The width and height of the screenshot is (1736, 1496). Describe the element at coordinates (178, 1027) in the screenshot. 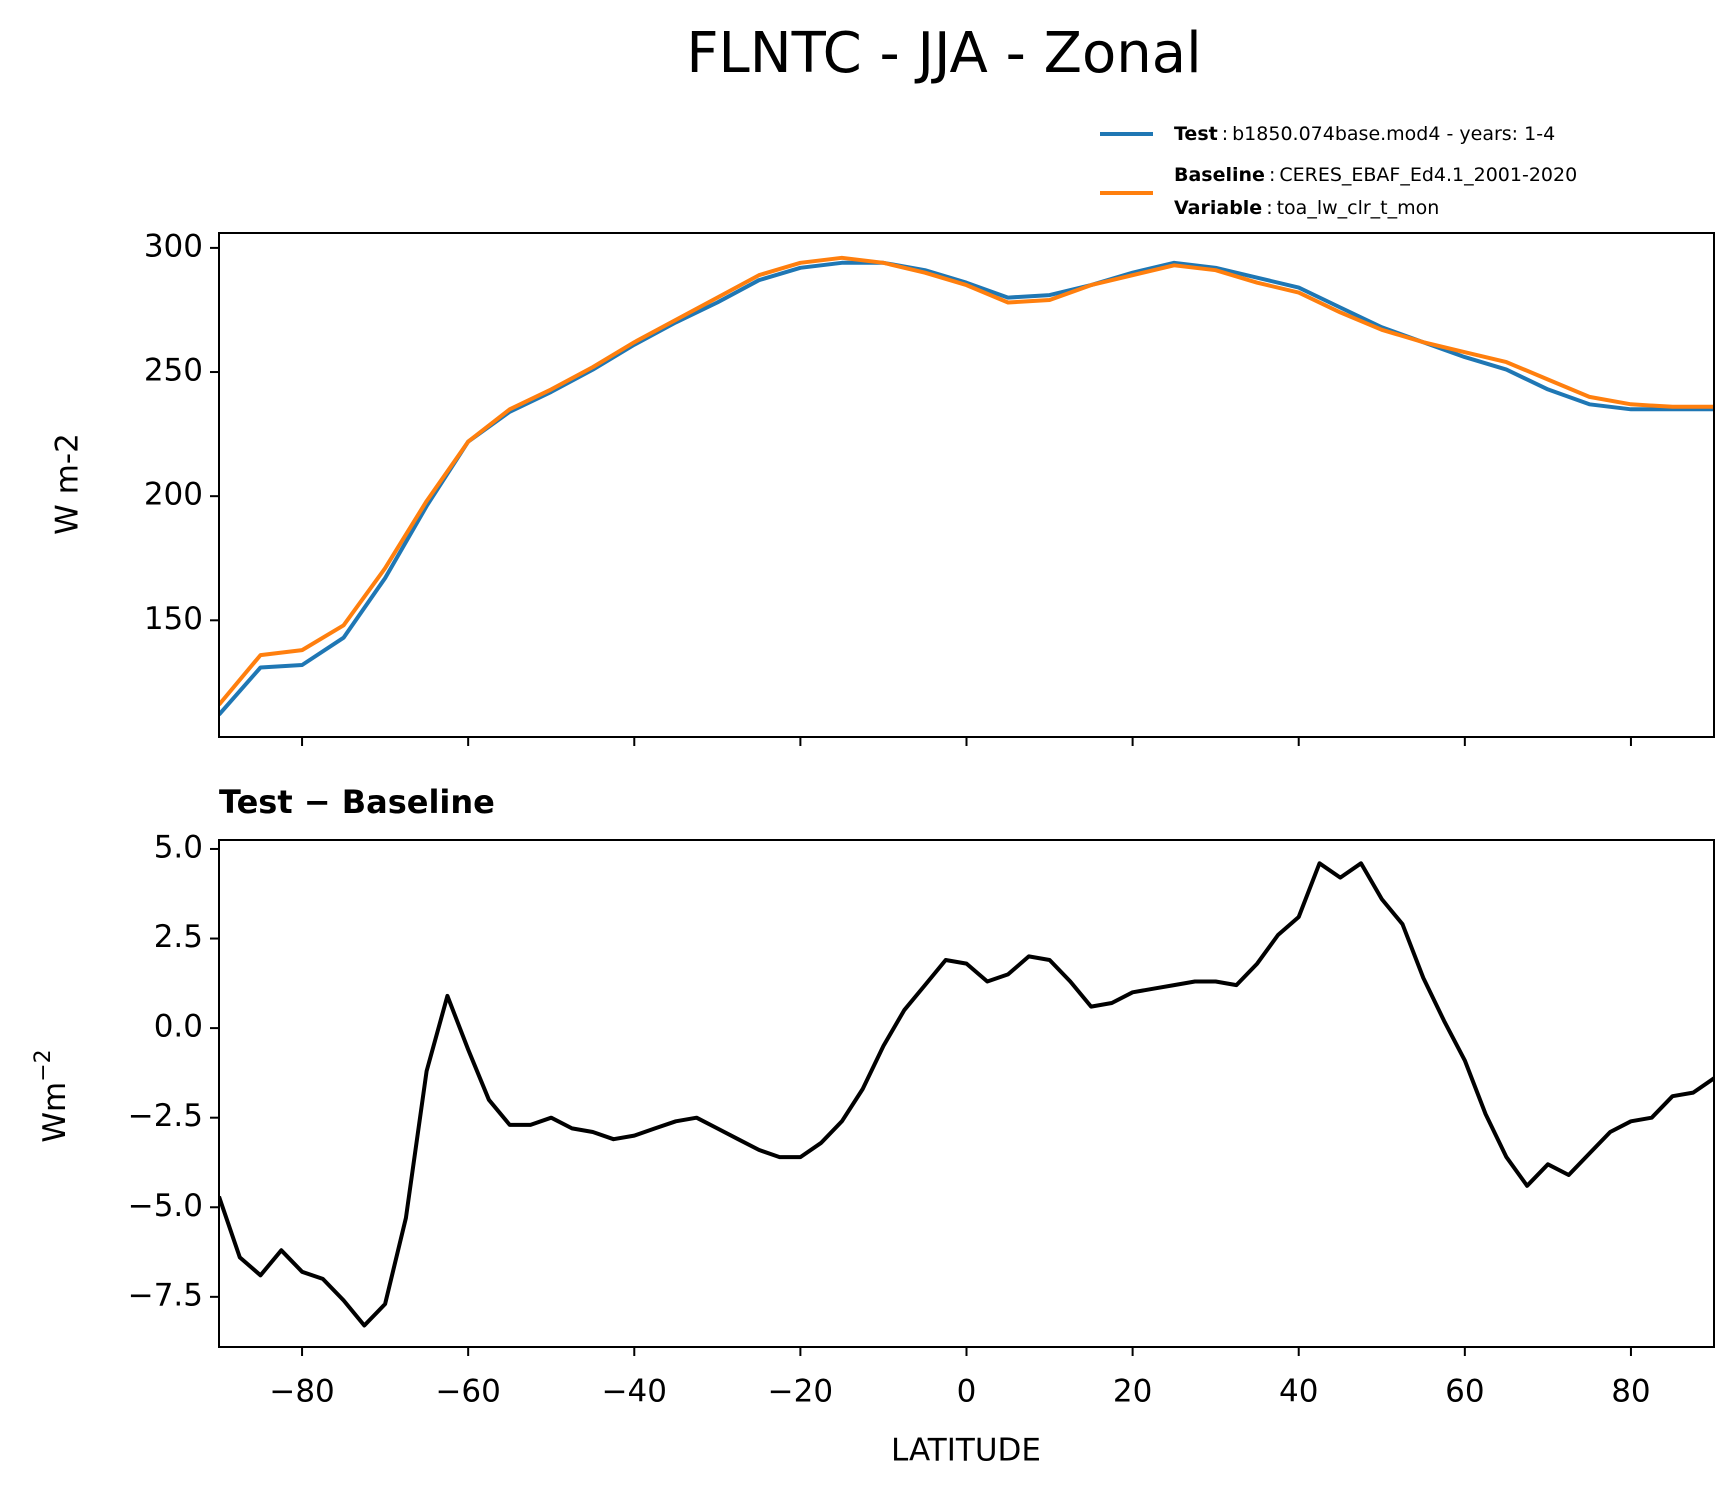

I see `y-tick-label: 0.0` at that location.